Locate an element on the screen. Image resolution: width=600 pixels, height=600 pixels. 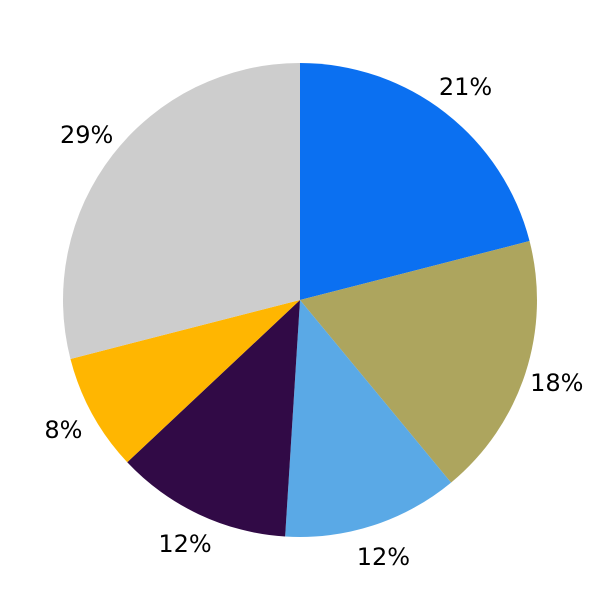
slice-percentage-label: 8% is located at coordinates (63, 430).